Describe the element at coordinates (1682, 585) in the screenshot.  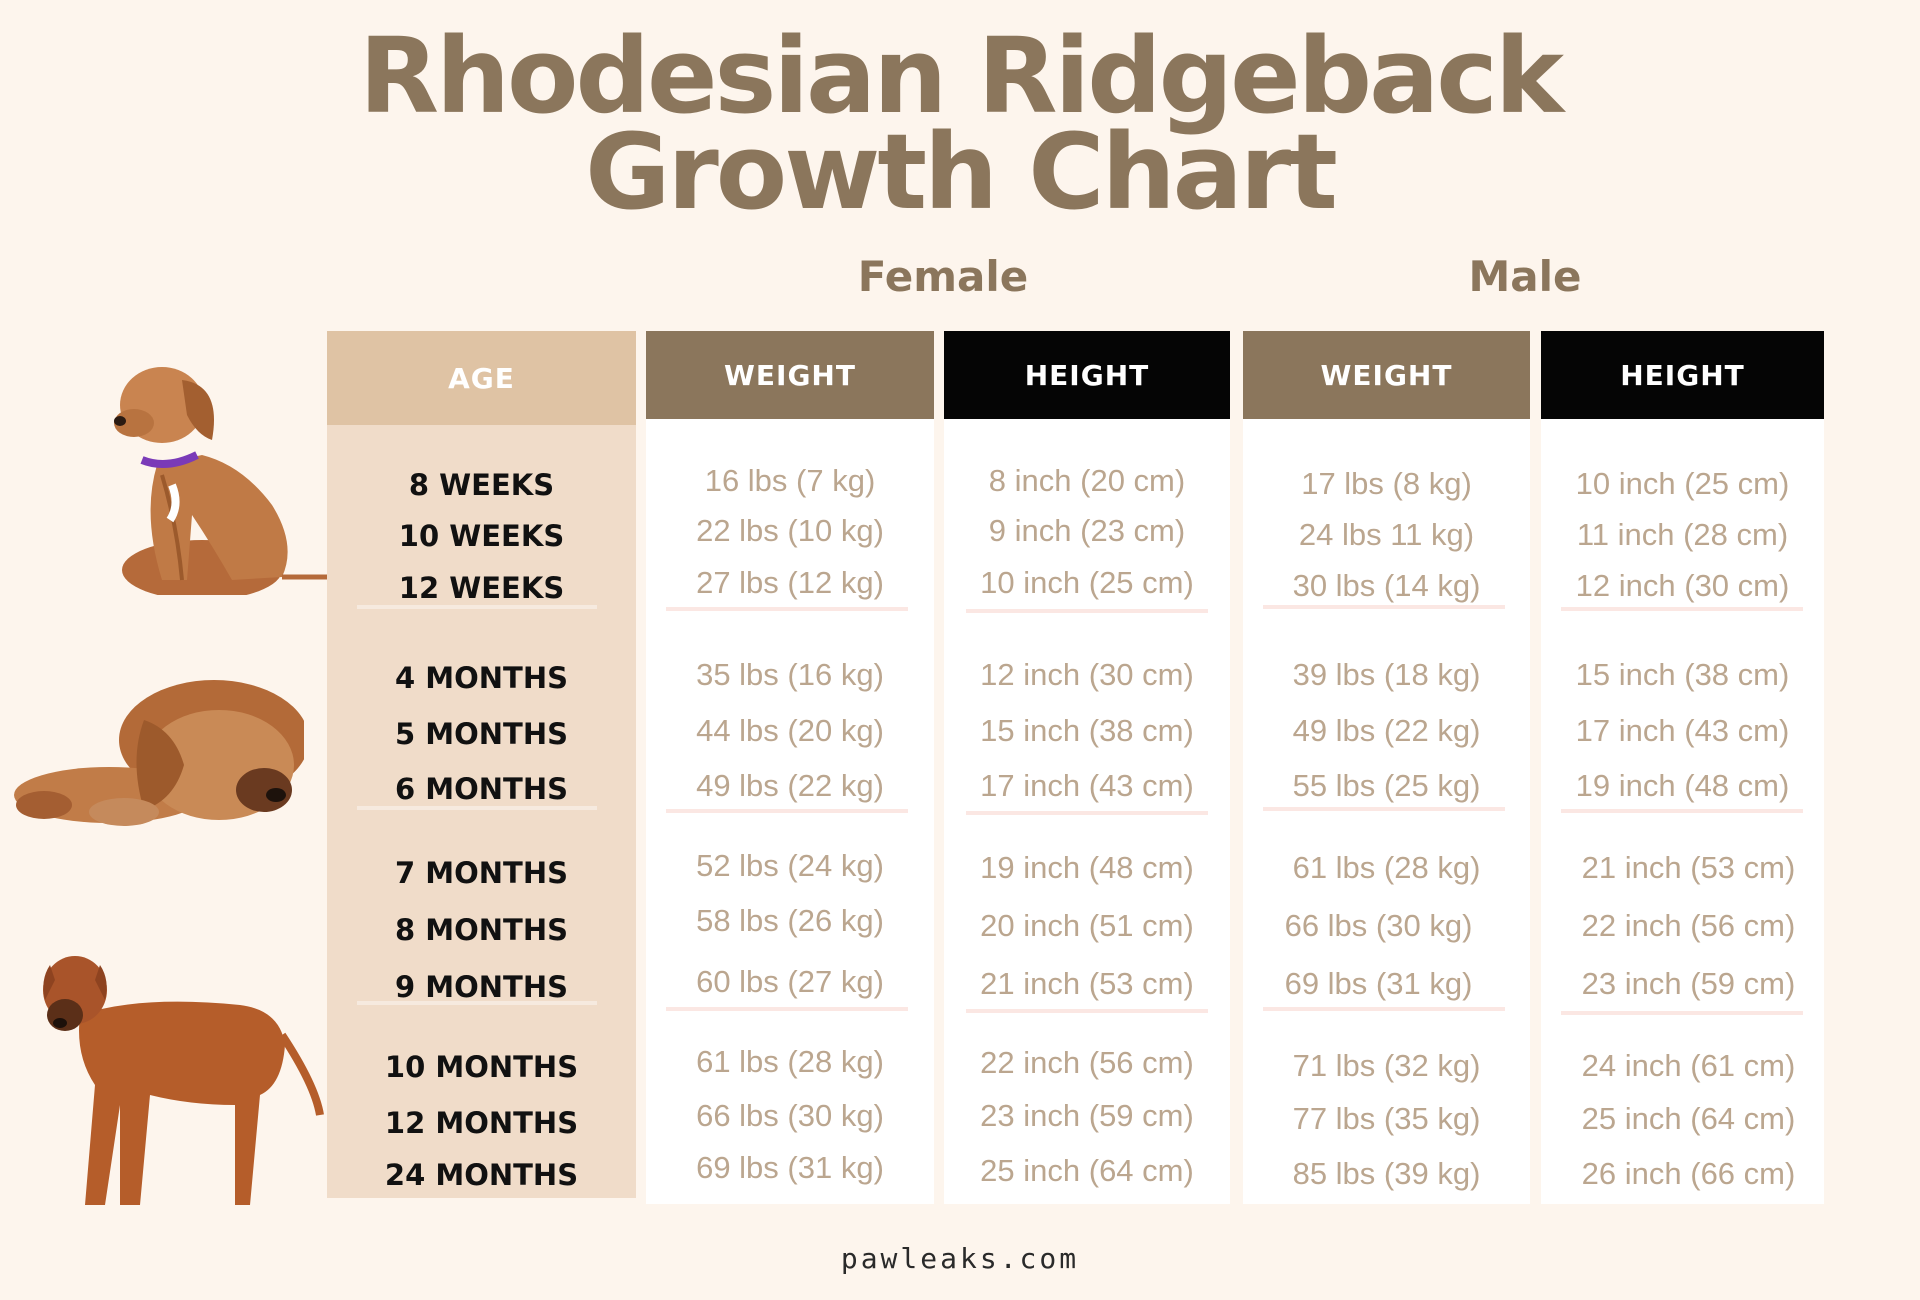
I see `male-height-cell: 12 inch (30 cm)` at that location.